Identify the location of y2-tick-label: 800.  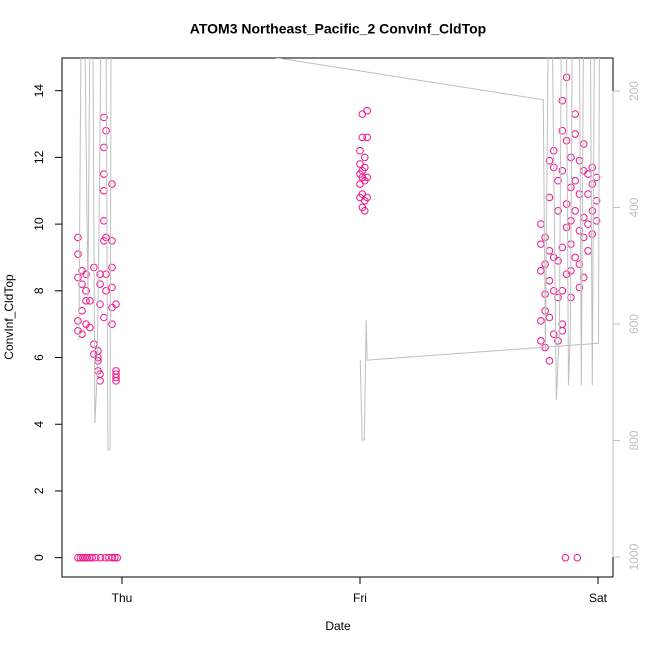
(634, 440).